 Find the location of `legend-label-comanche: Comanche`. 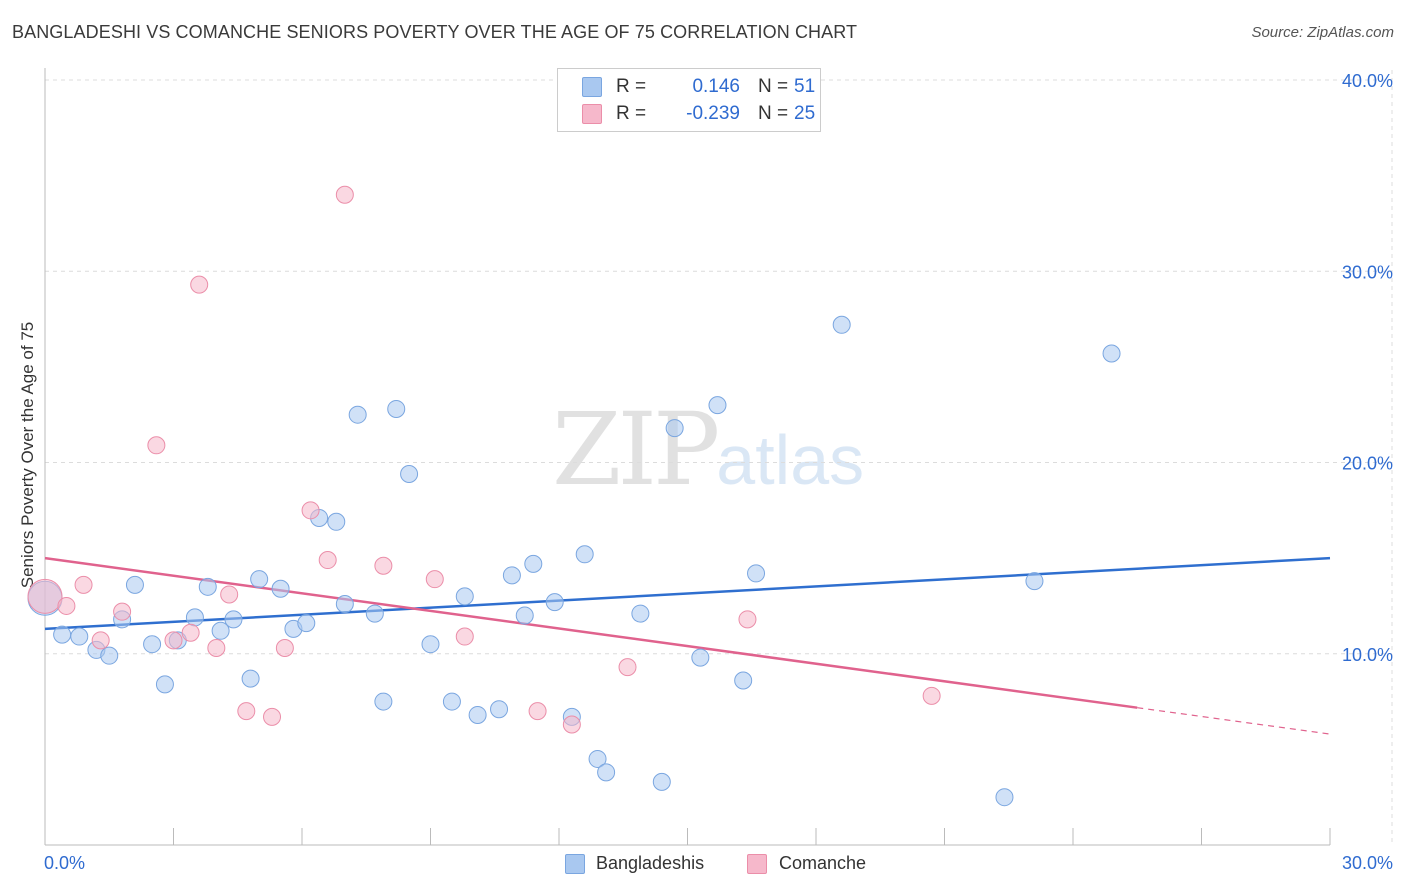

legend-label-comanche: Comanche is located at coordinates (823, 863).